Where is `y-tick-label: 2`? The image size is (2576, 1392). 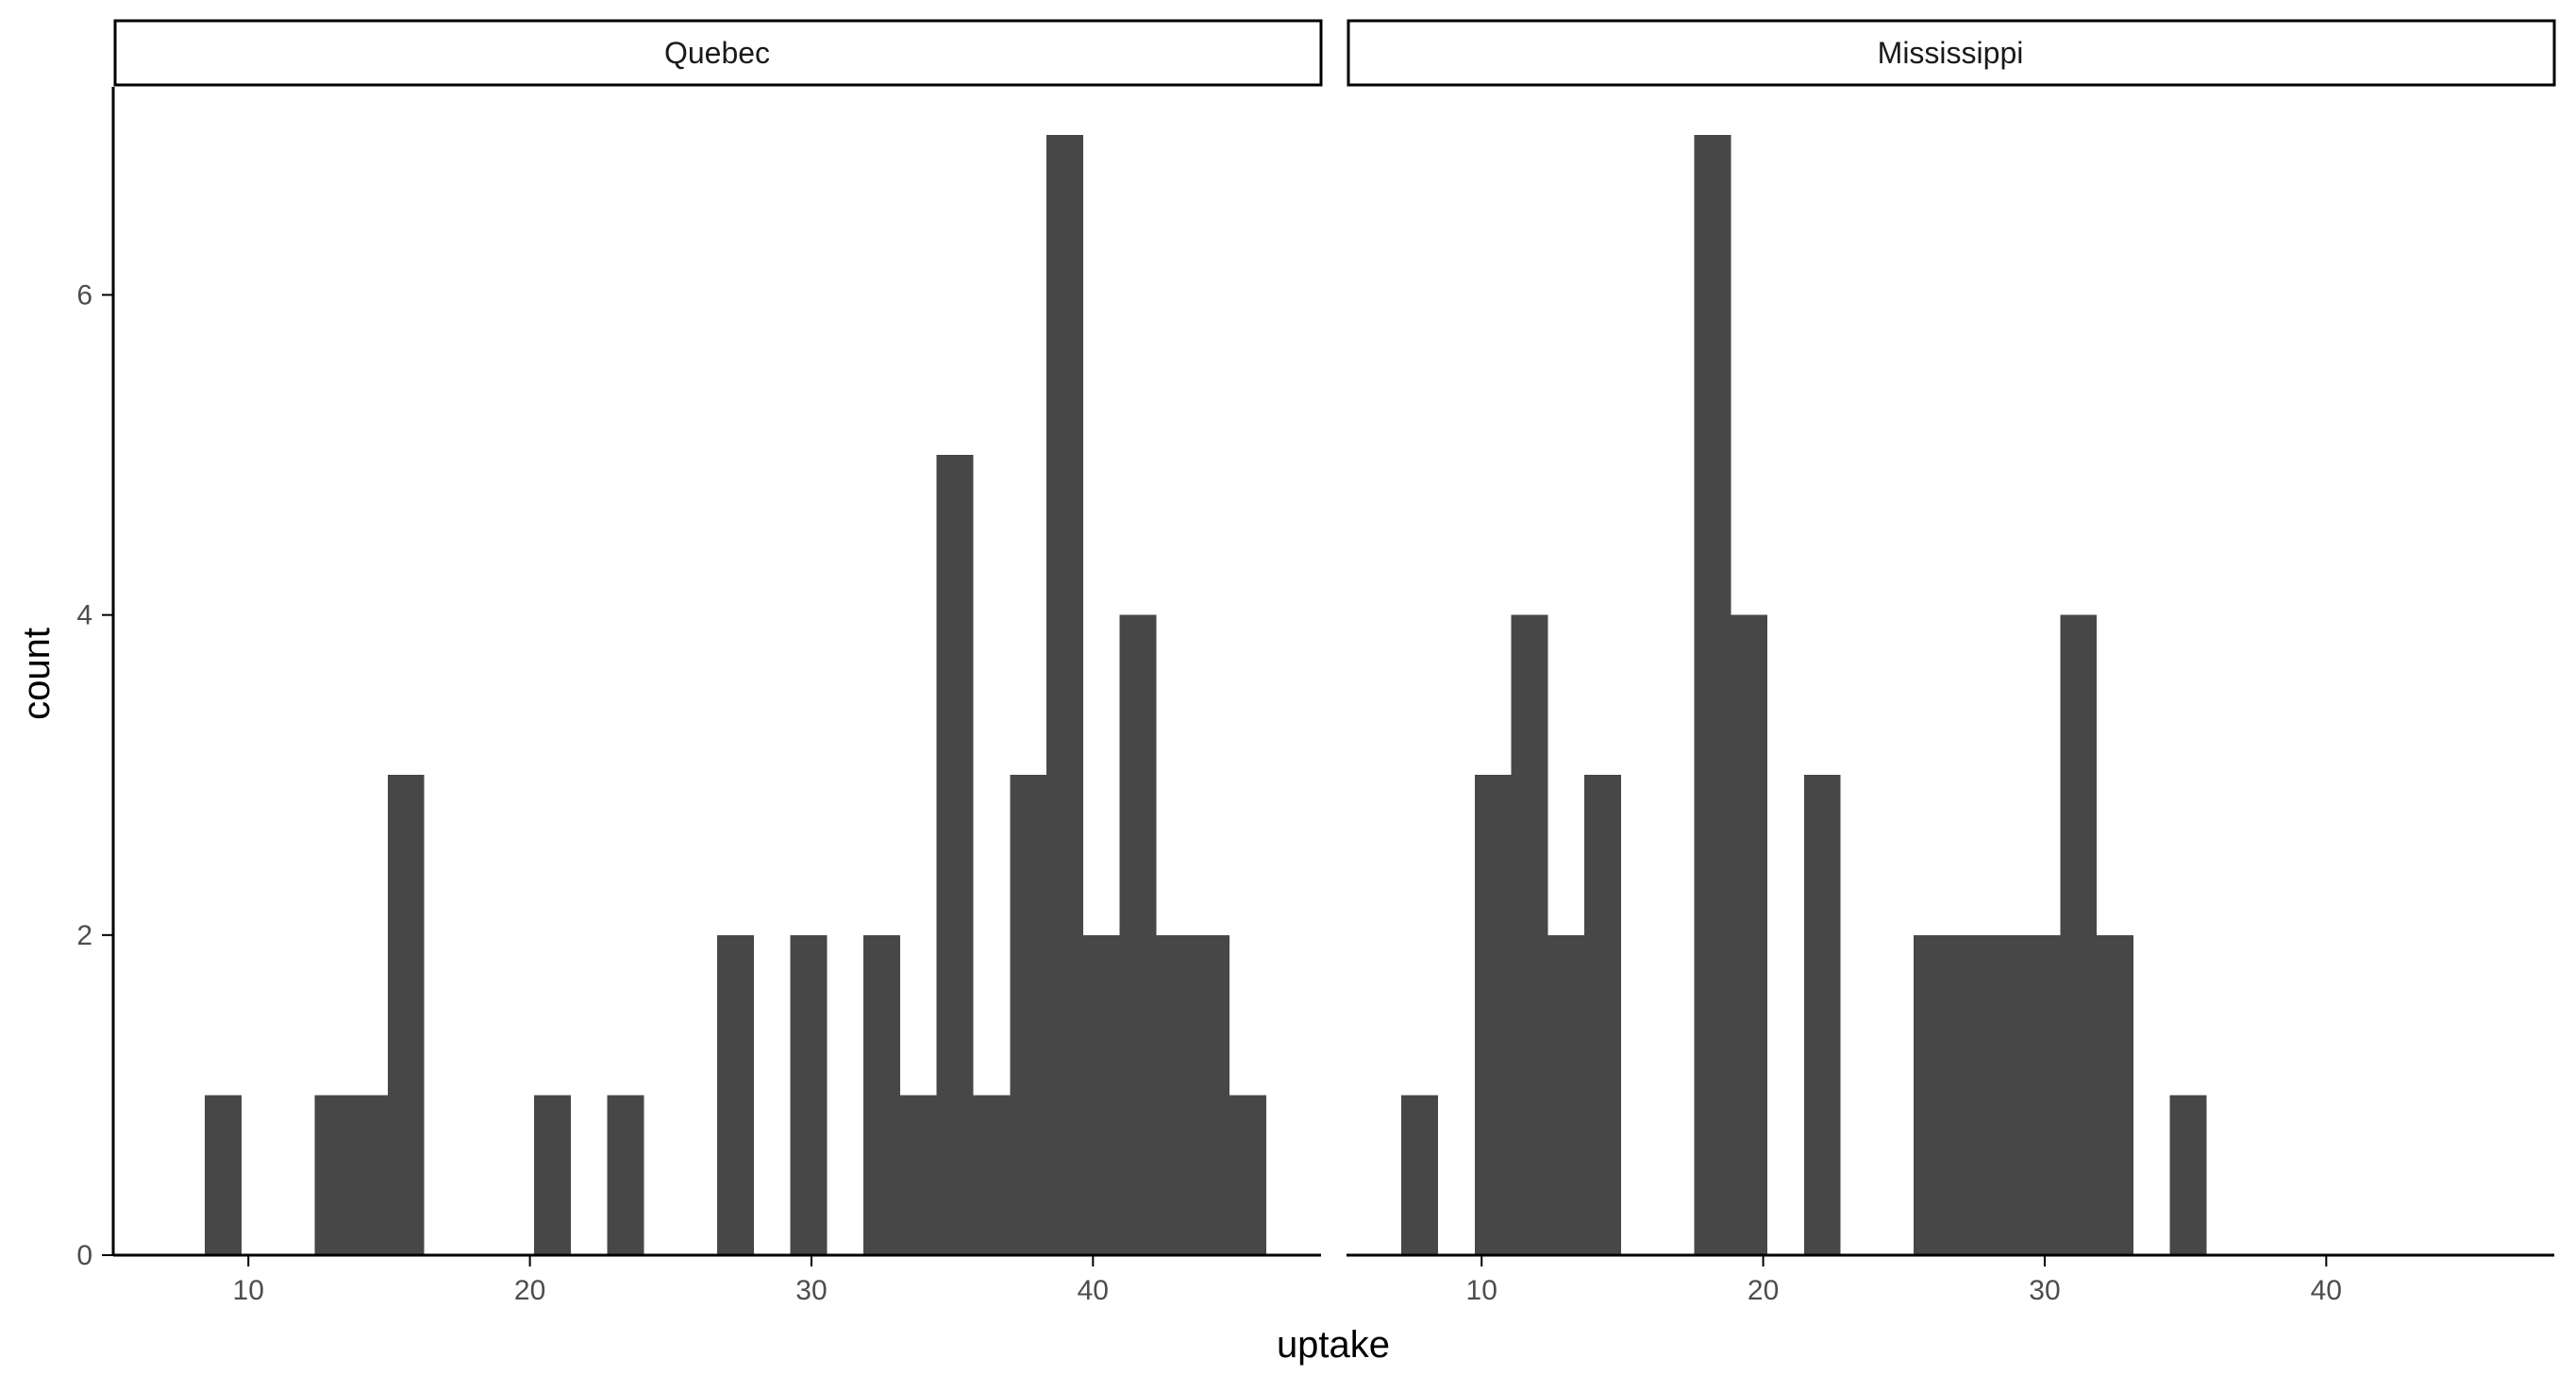 y-tick-label: 2 is located at coordinates (84, 936).